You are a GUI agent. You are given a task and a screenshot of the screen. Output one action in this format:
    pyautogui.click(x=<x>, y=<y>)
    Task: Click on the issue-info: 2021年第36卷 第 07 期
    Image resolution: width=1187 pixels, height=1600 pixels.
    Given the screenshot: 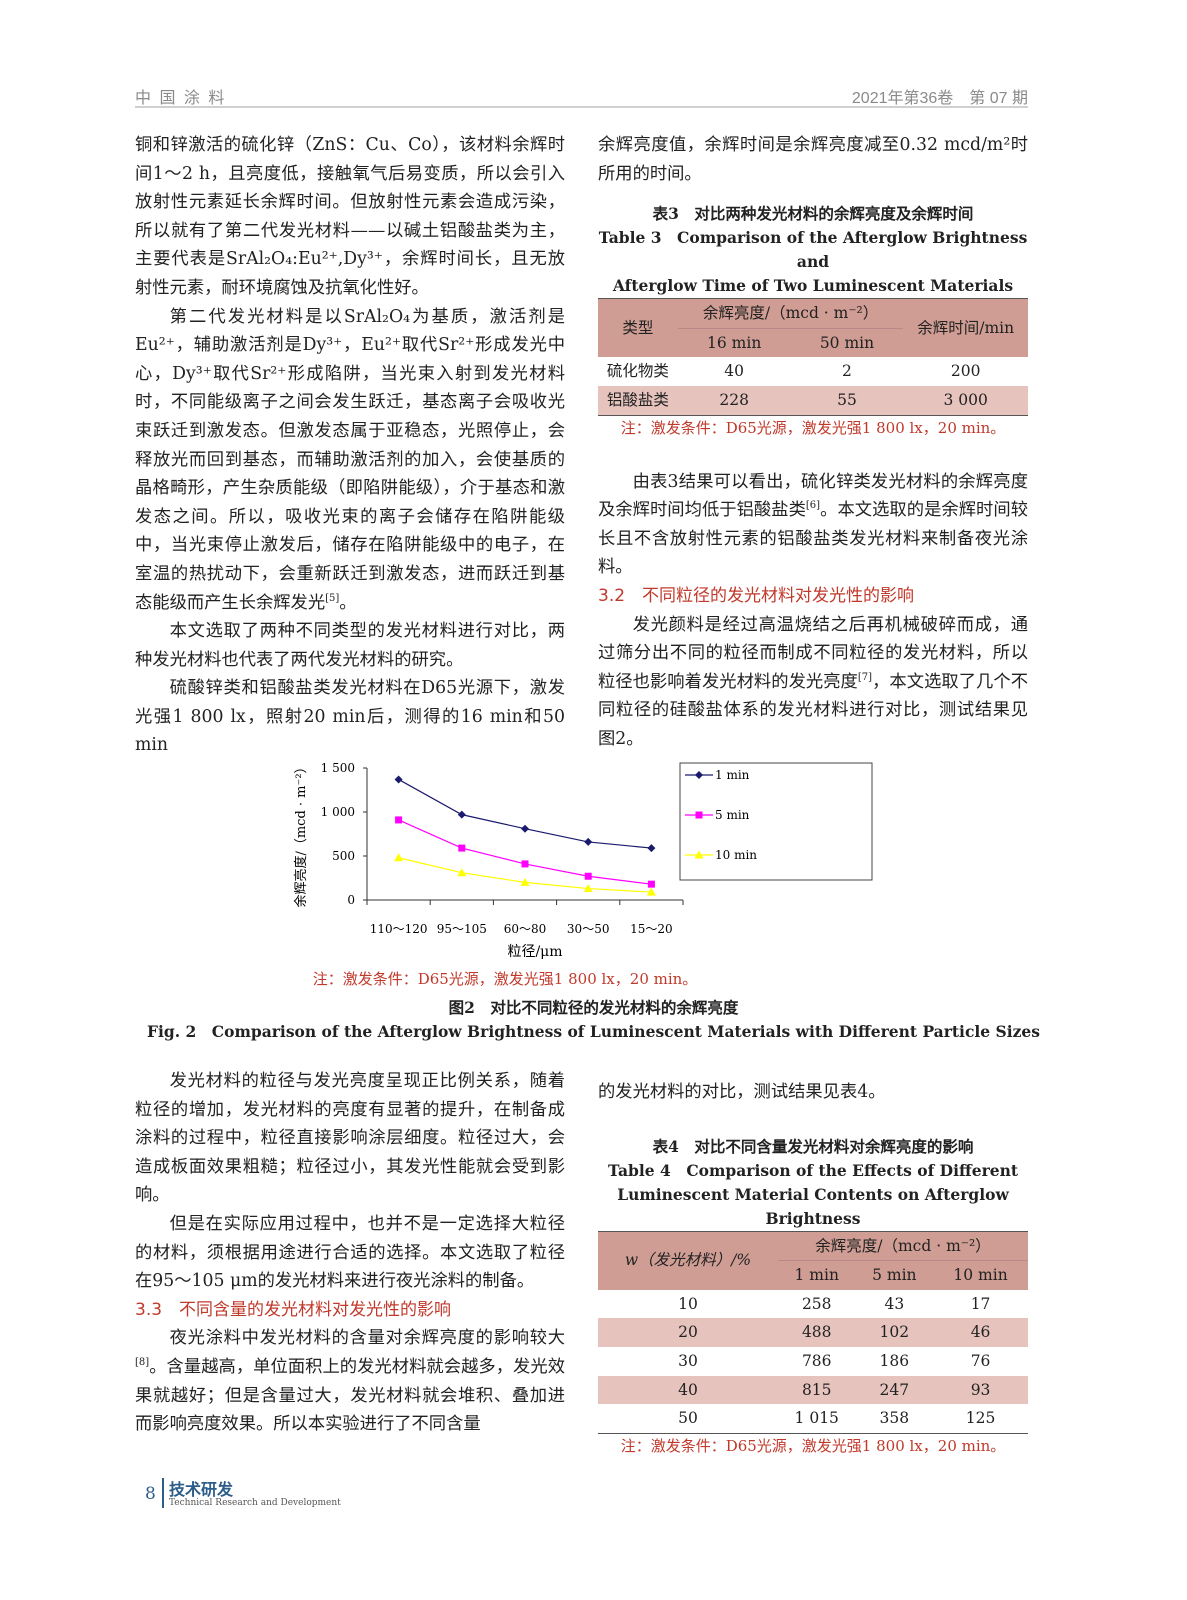 What is the action you would take?
    pyautogui.click(x=939, y=98)
    